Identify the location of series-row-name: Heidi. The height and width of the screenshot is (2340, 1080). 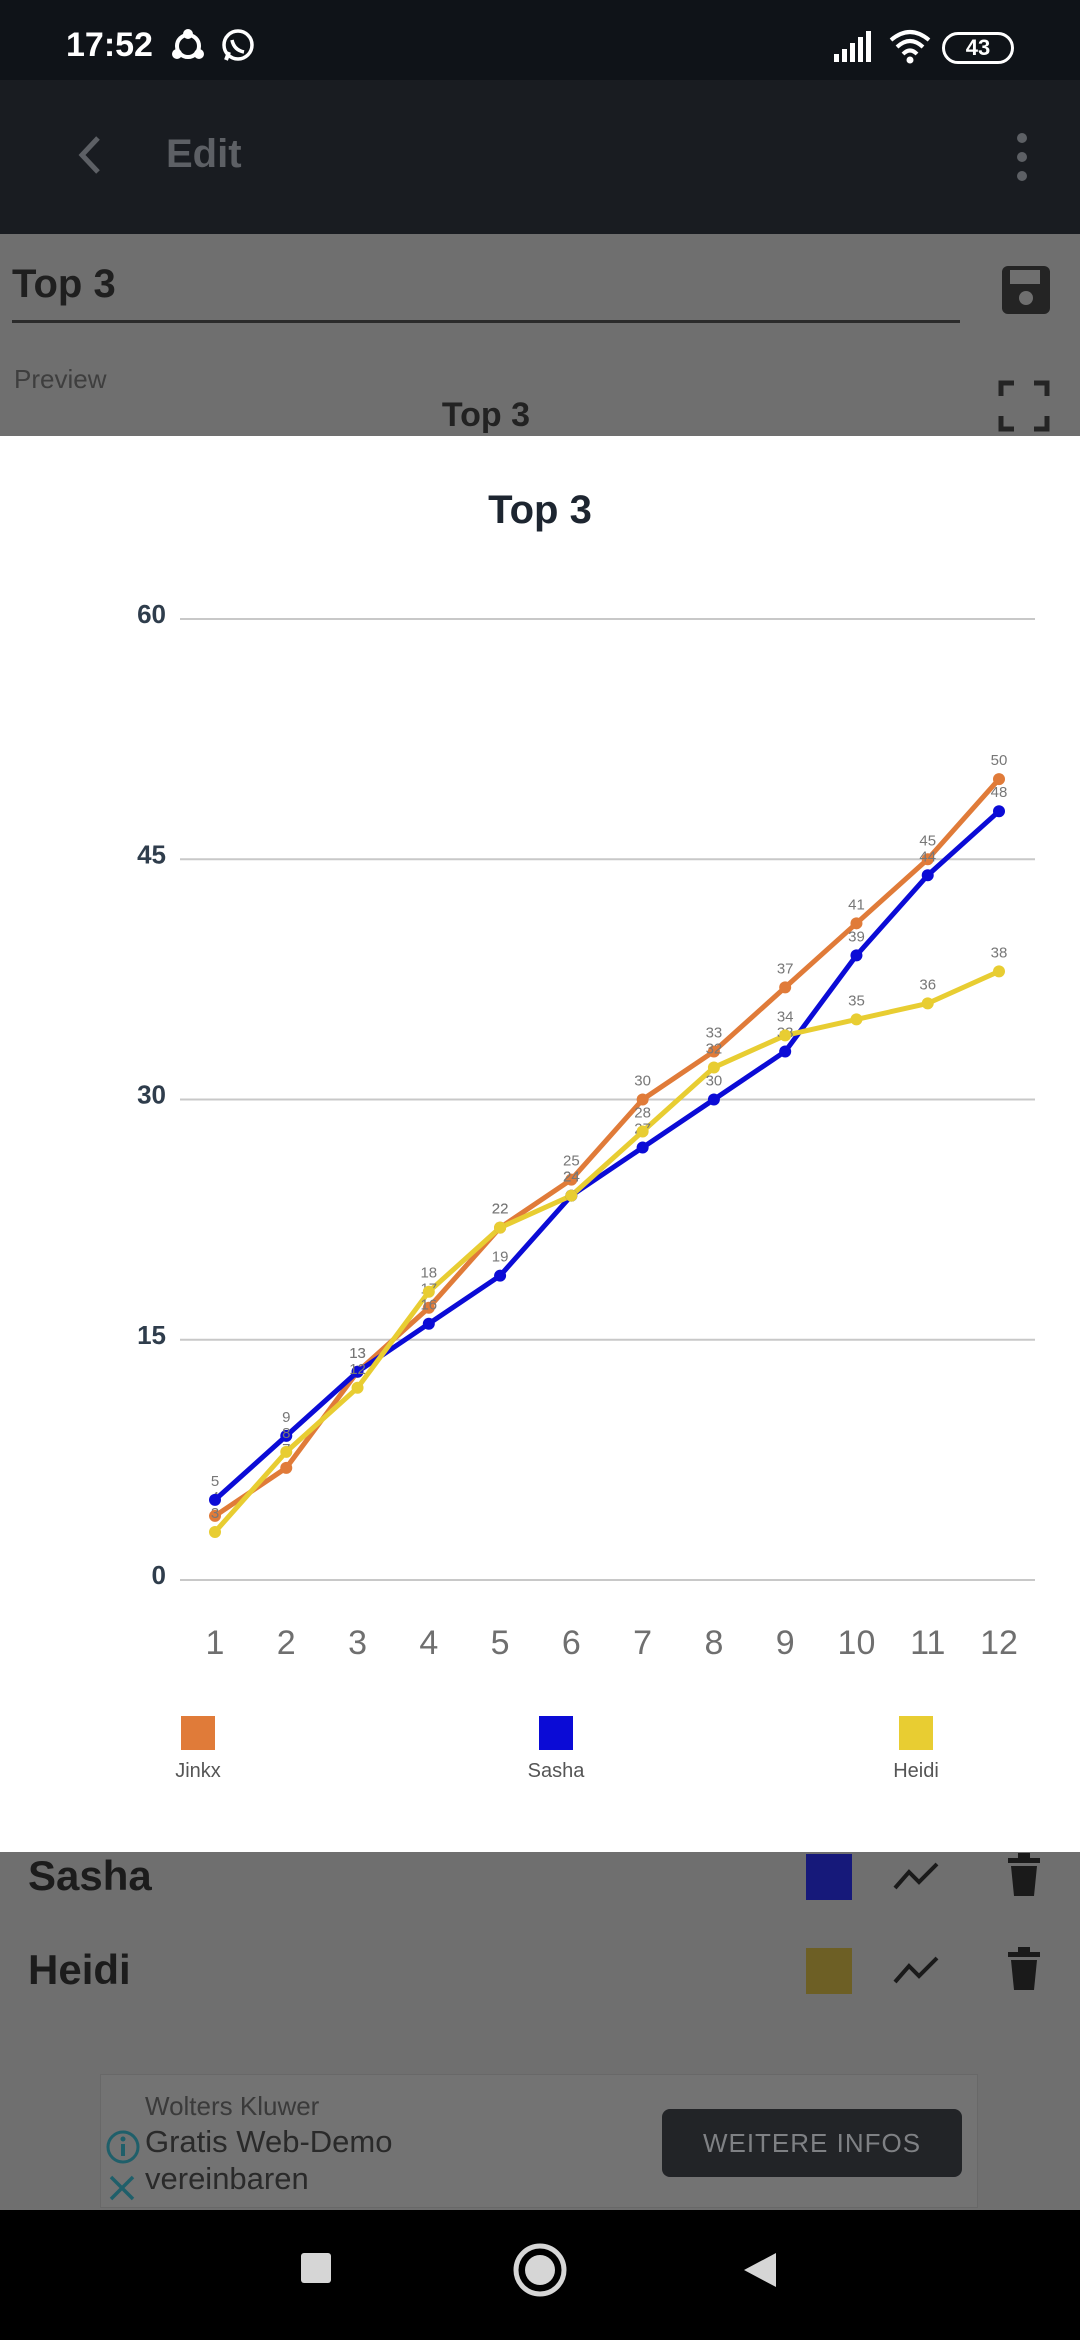
(79, 1969).